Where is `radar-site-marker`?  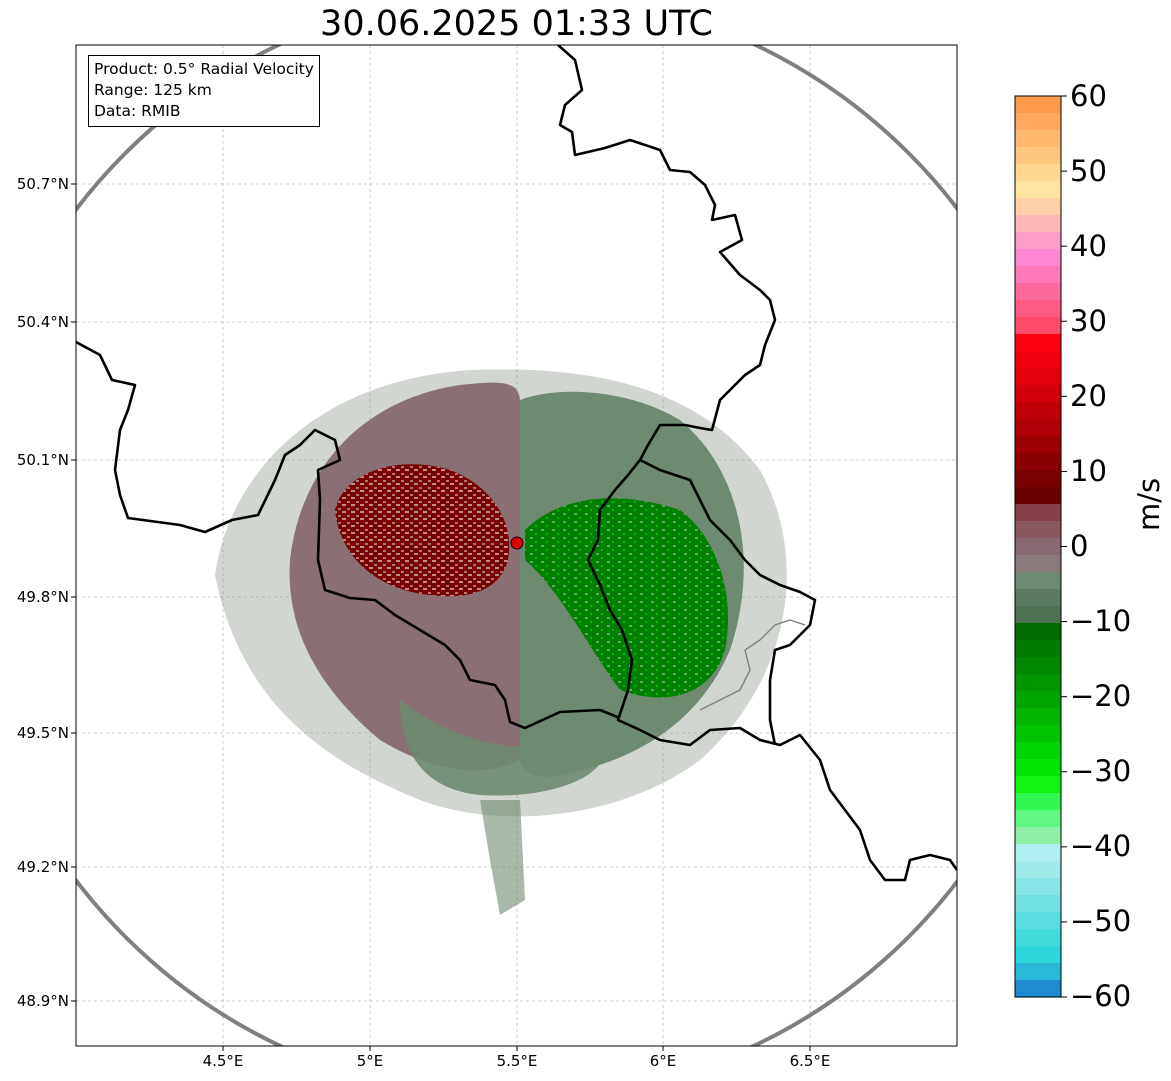 radar-site-marker is located at coordinates (517, 543).